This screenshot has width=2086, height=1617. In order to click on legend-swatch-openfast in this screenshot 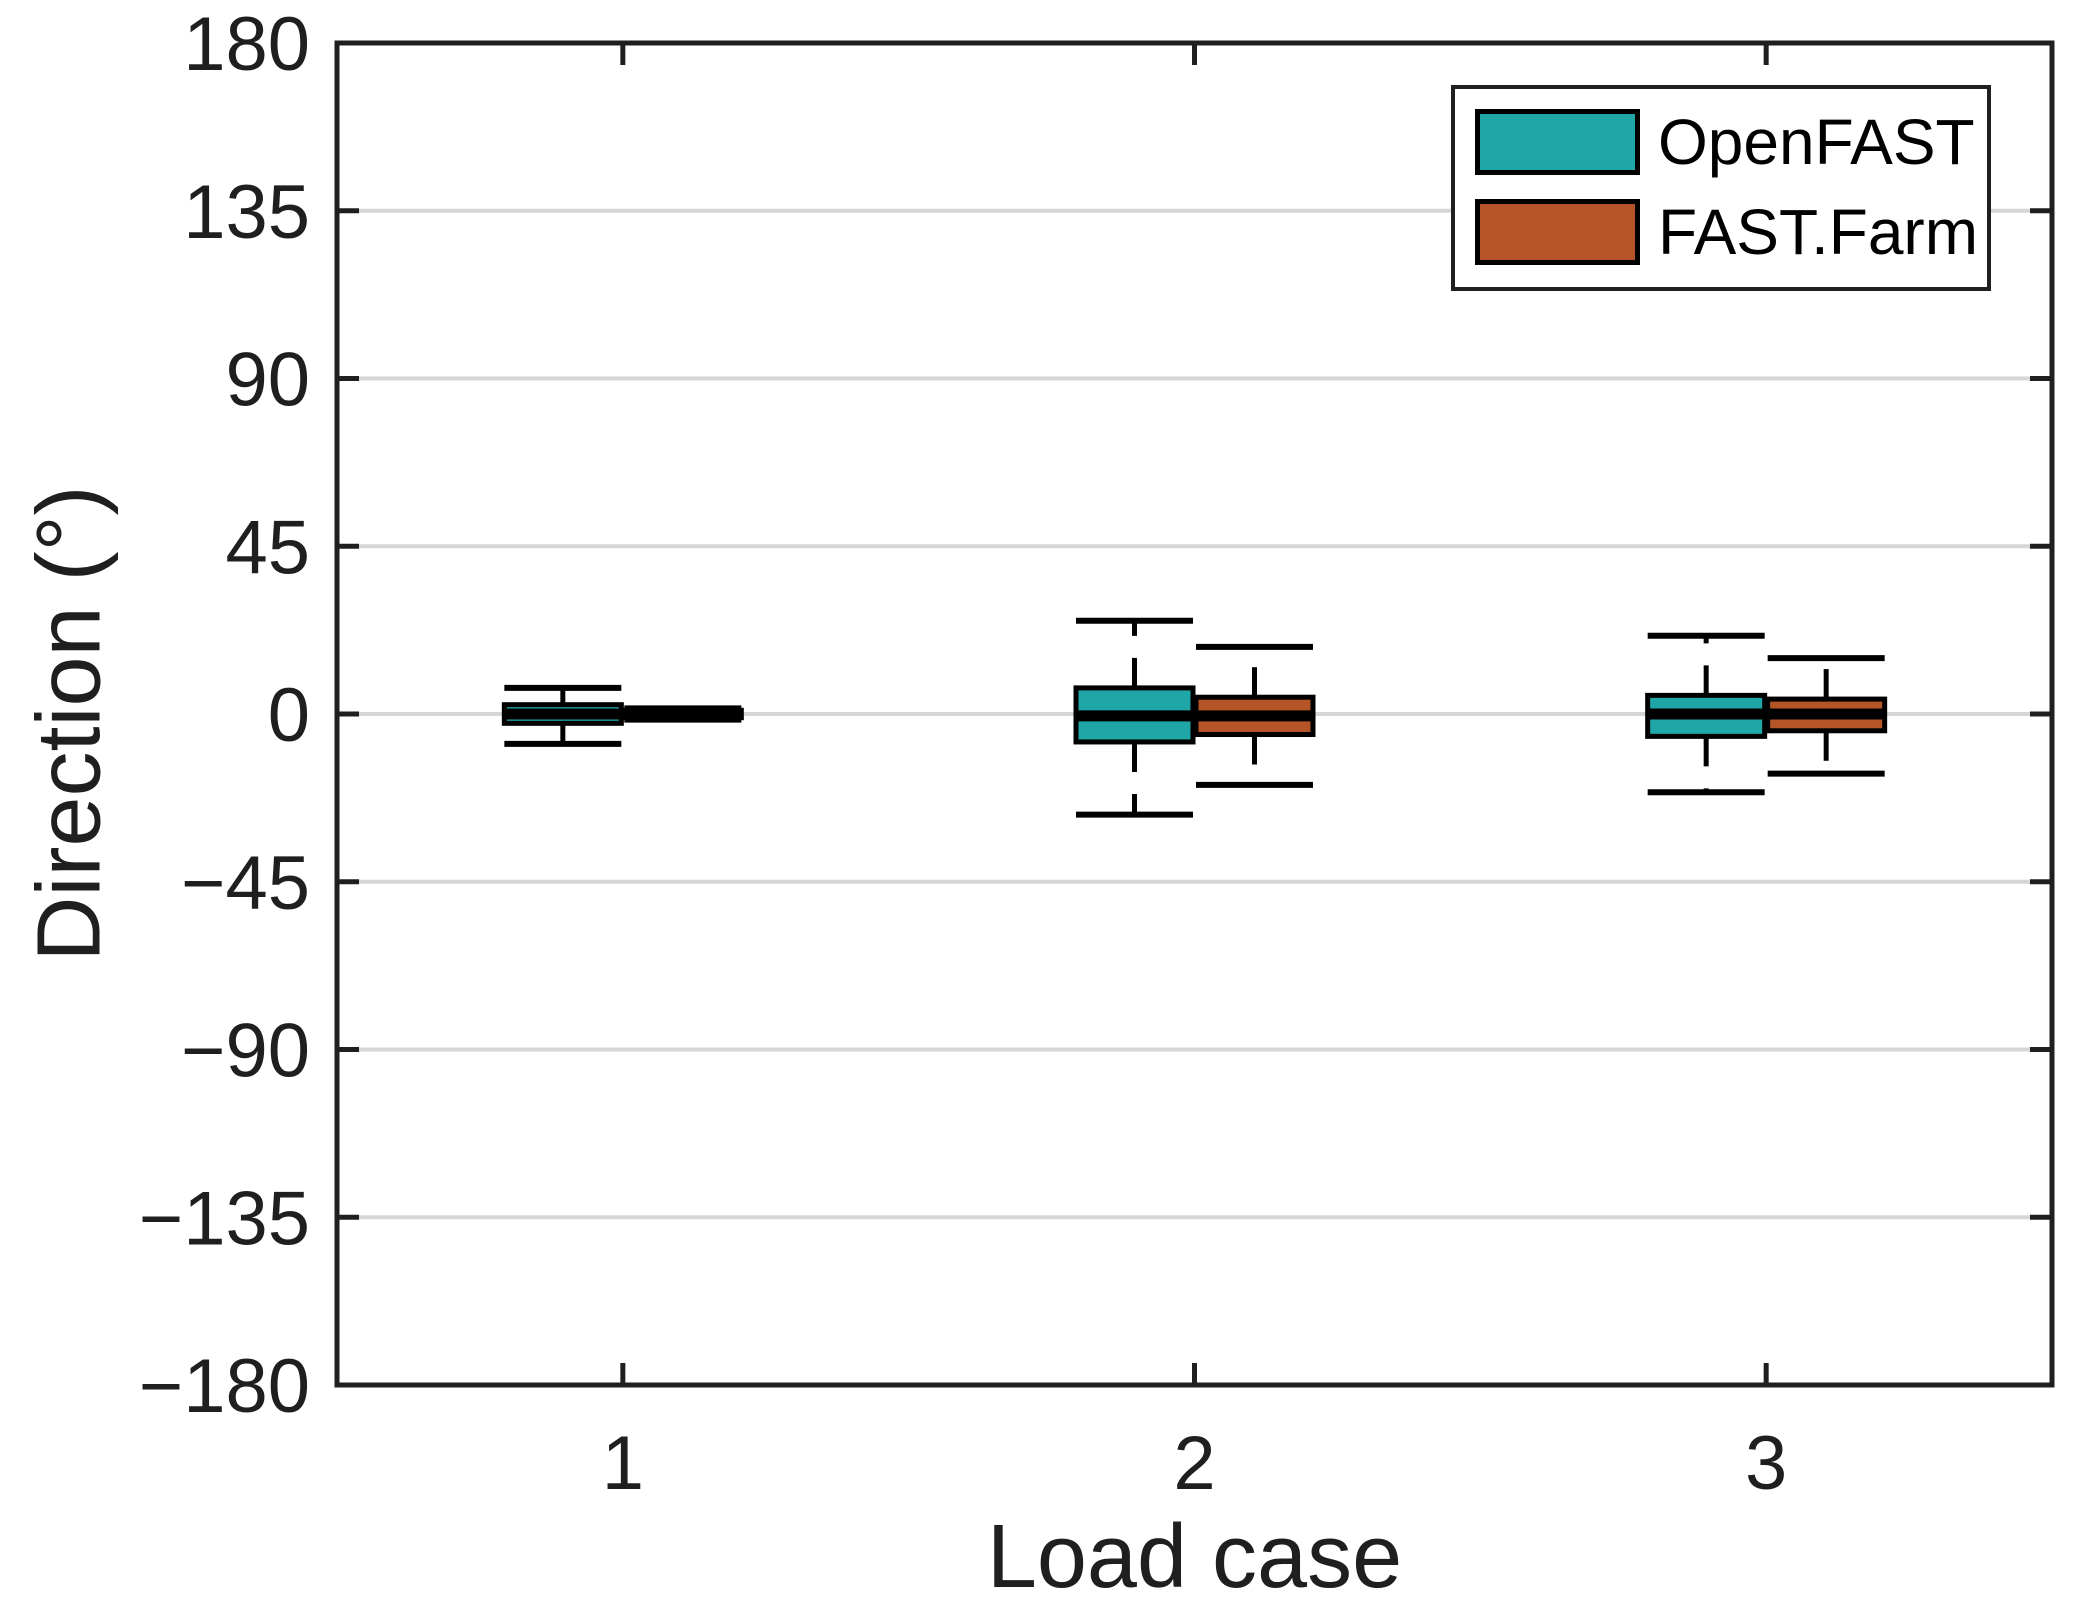, I will do `click(1557, 142)`.